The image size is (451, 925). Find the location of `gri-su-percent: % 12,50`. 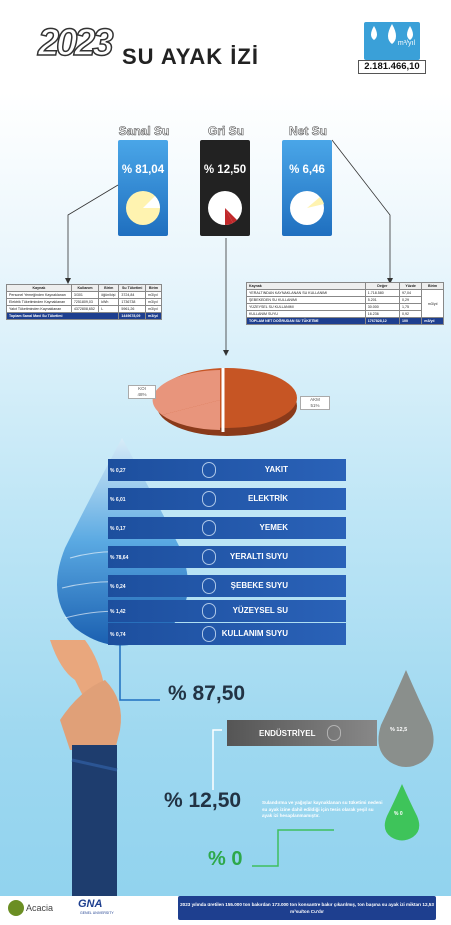

gri-su-percent: % 12,50 is located at coordinates (225, 170).